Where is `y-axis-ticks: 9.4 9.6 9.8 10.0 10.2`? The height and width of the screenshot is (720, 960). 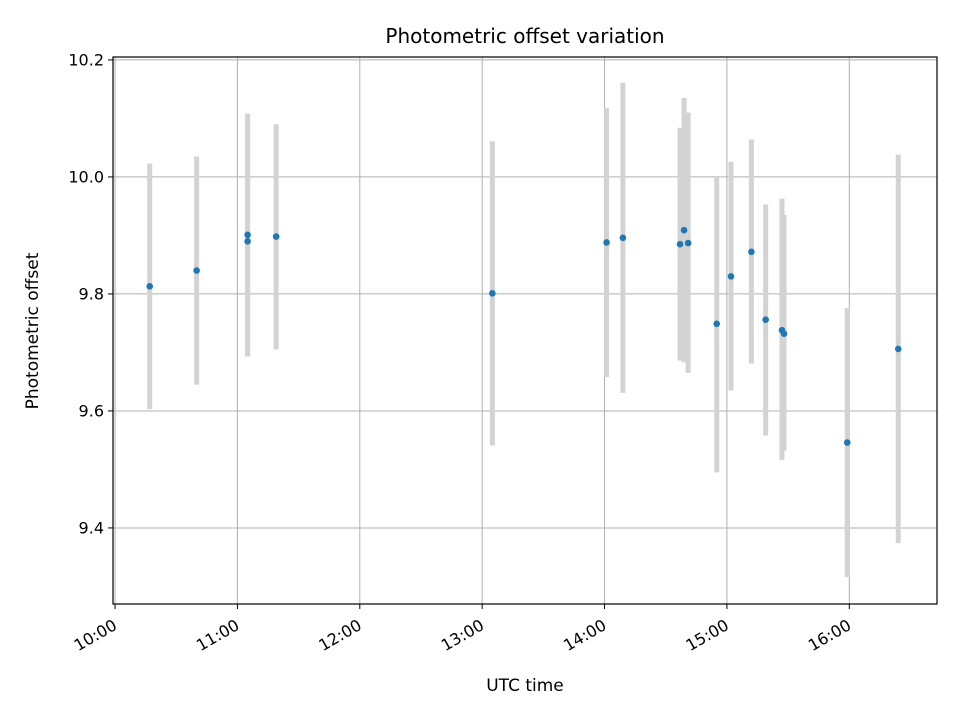 y-axis-ticks: 9.4 9.6 9.8 10.0 10.2 is located at coordinates (90, 293).